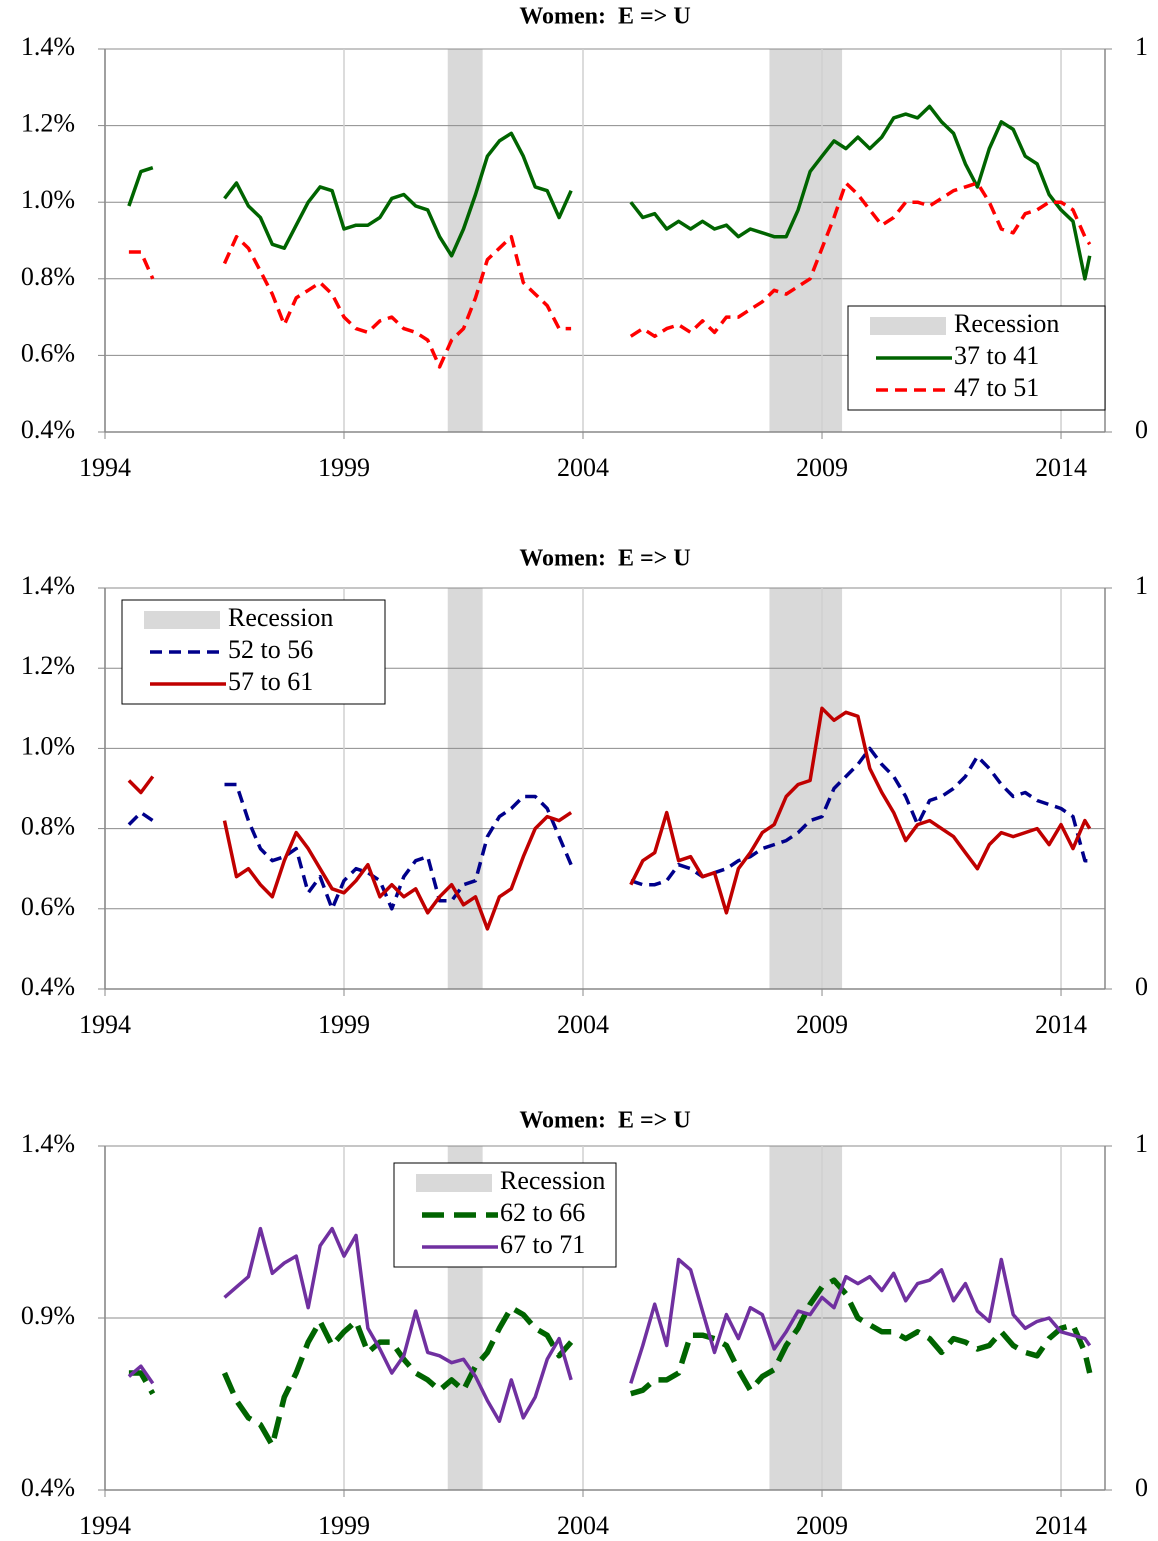 This screenshot has width=1158, height=1541. I want to click on y-tick-label: 0.9%, so click(48, 1315).